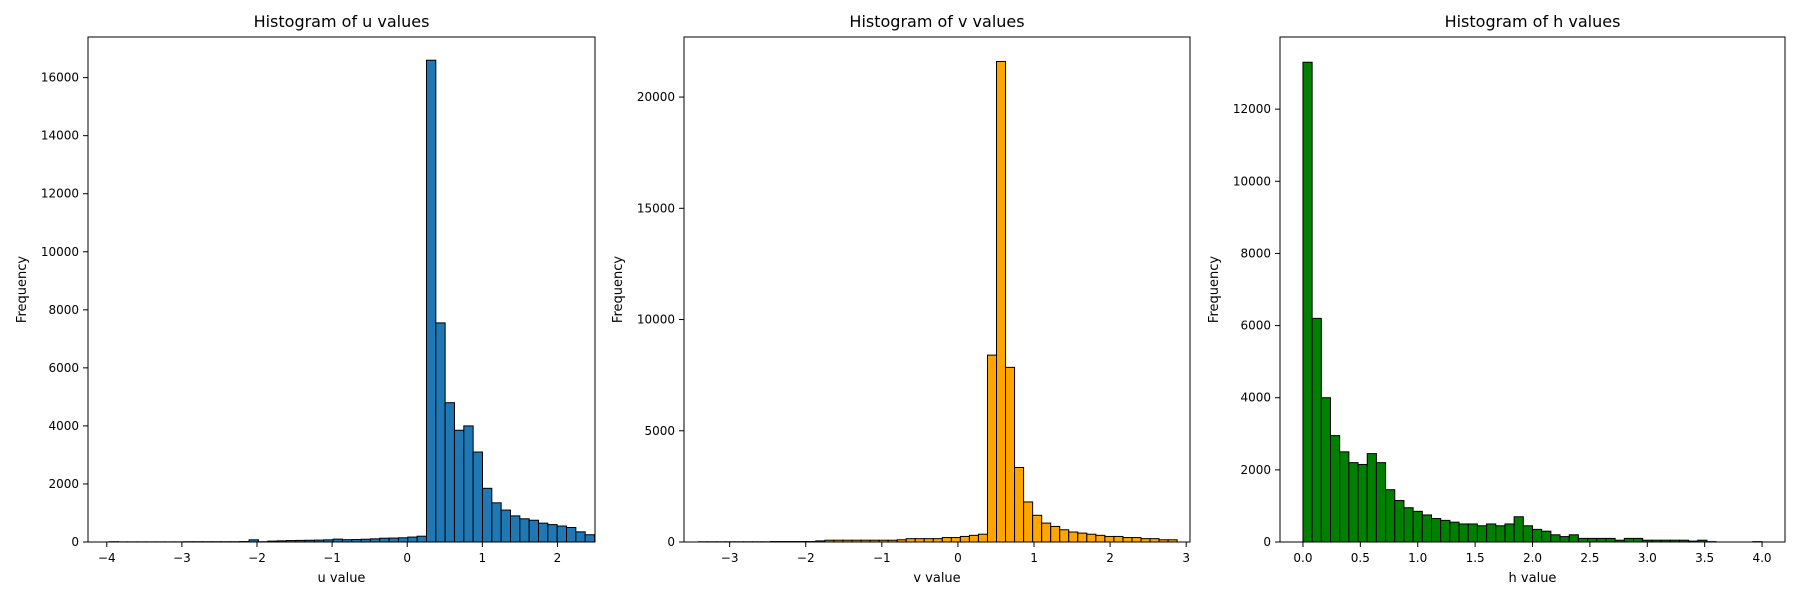 The height and width of the screenshot is (600, 1800). I want to click on y-tick-label: 15000, so click(656, 208).